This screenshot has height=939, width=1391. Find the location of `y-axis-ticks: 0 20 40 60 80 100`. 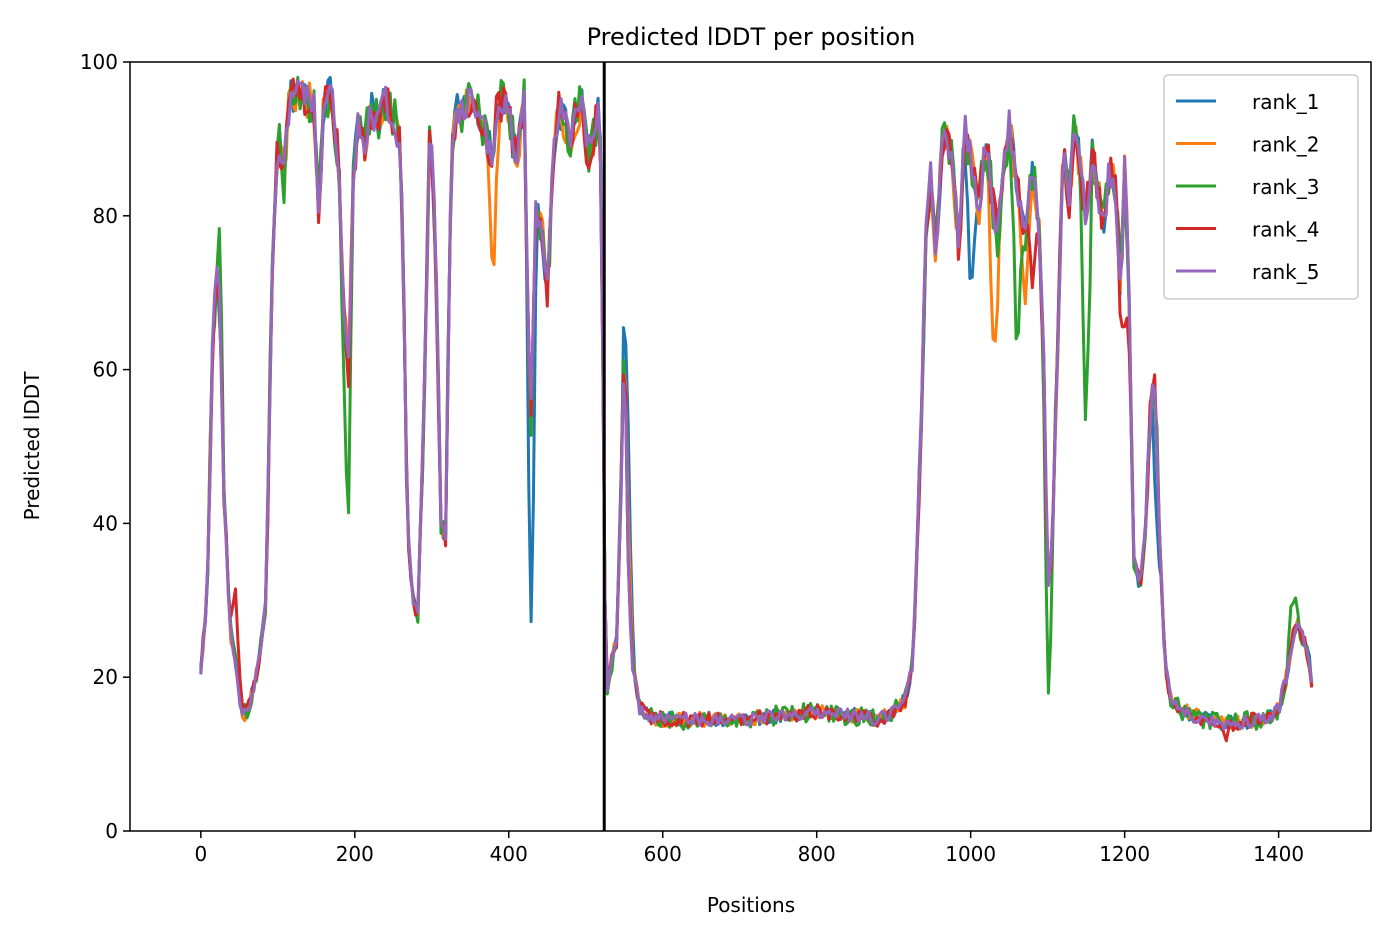

y-axis-ticks: 0 20 40 60 80 100 is located at coordinates (105, 446).